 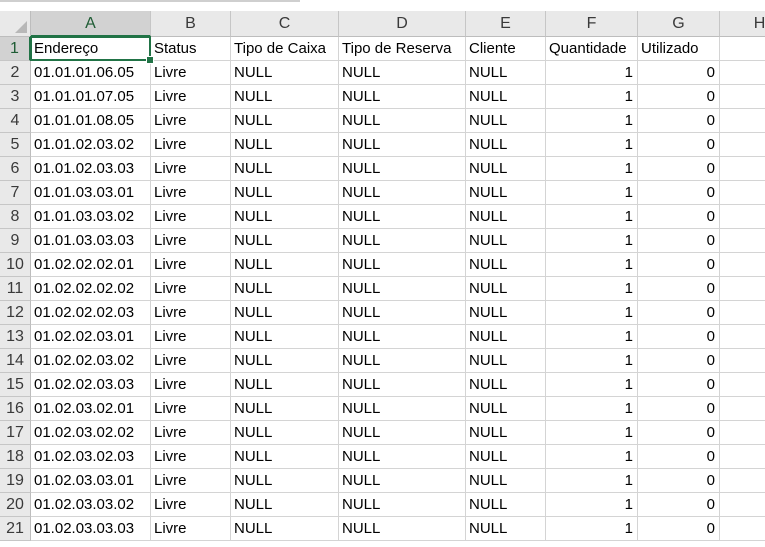 I want to click on header-cell: Tipo de Reserva, so click(x=402, y=49).